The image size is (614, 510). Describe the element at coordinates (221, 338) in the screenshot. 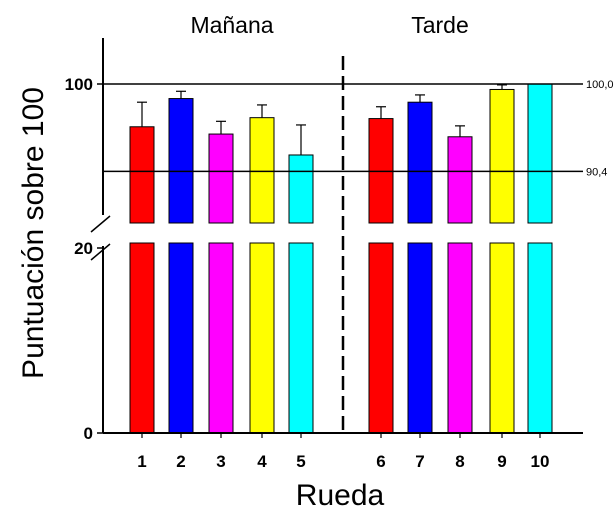

I see `bar-3-lower` at that location.